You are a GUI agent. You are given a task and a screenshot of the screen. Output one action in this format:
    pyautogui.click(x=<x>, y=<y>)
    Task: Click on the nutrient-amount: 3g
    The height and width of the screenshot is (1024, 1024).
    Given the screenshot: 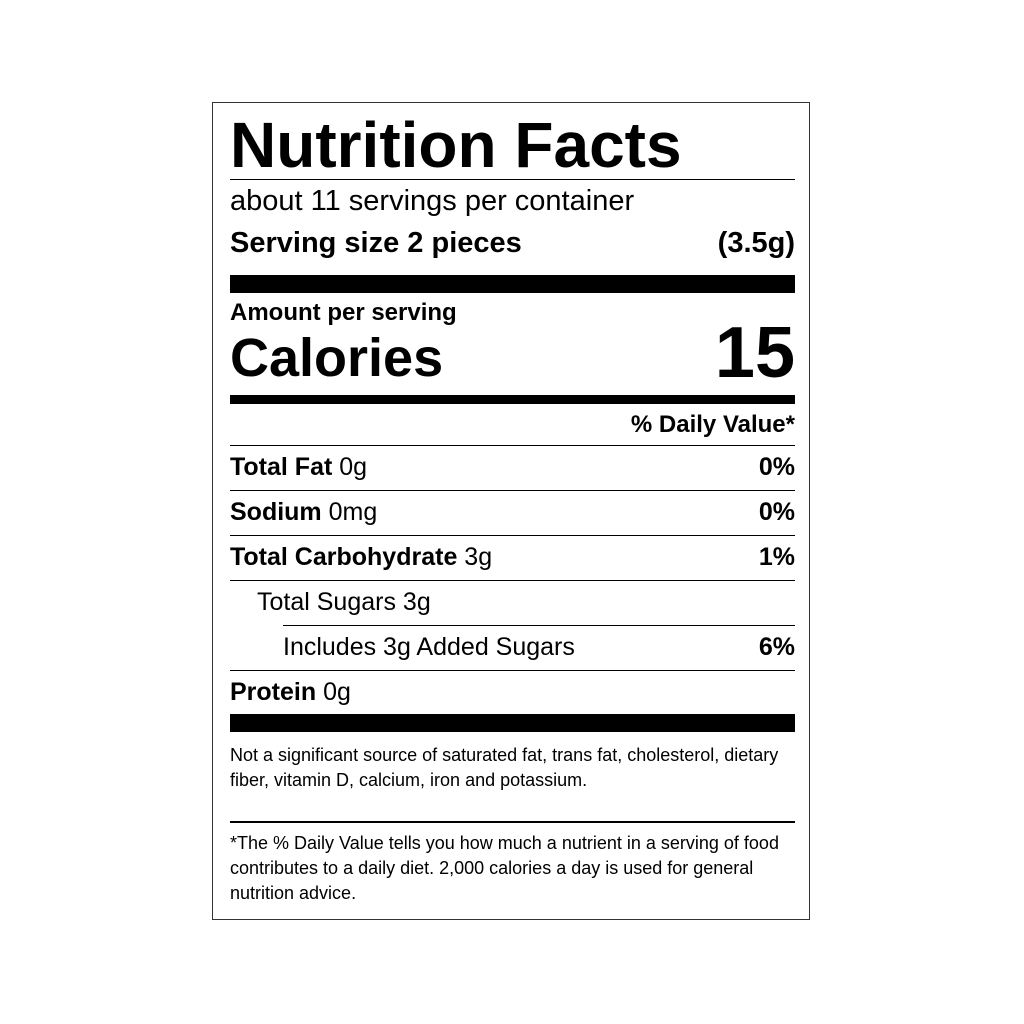 What is the action you would take?
    pyautogui.click(x=478, y=557)
    